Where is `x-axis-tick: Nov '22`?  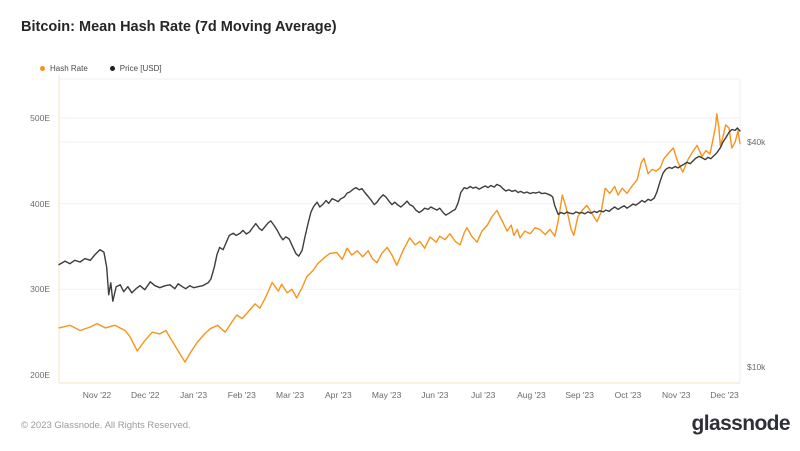
x-axis-tick: Nov '22 is located at coordinates (97, 395).